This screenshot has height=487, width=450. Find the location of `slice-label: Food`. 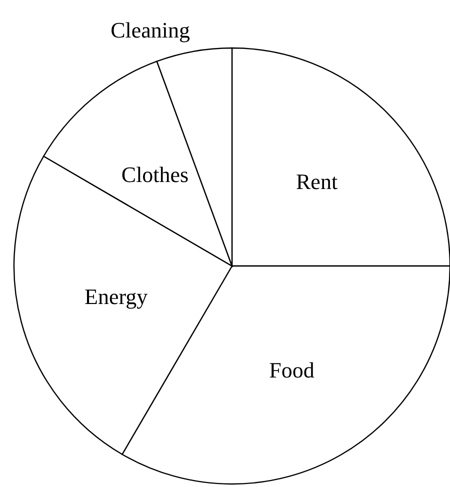

slice-label: Food is located at coordinates (291, 370).